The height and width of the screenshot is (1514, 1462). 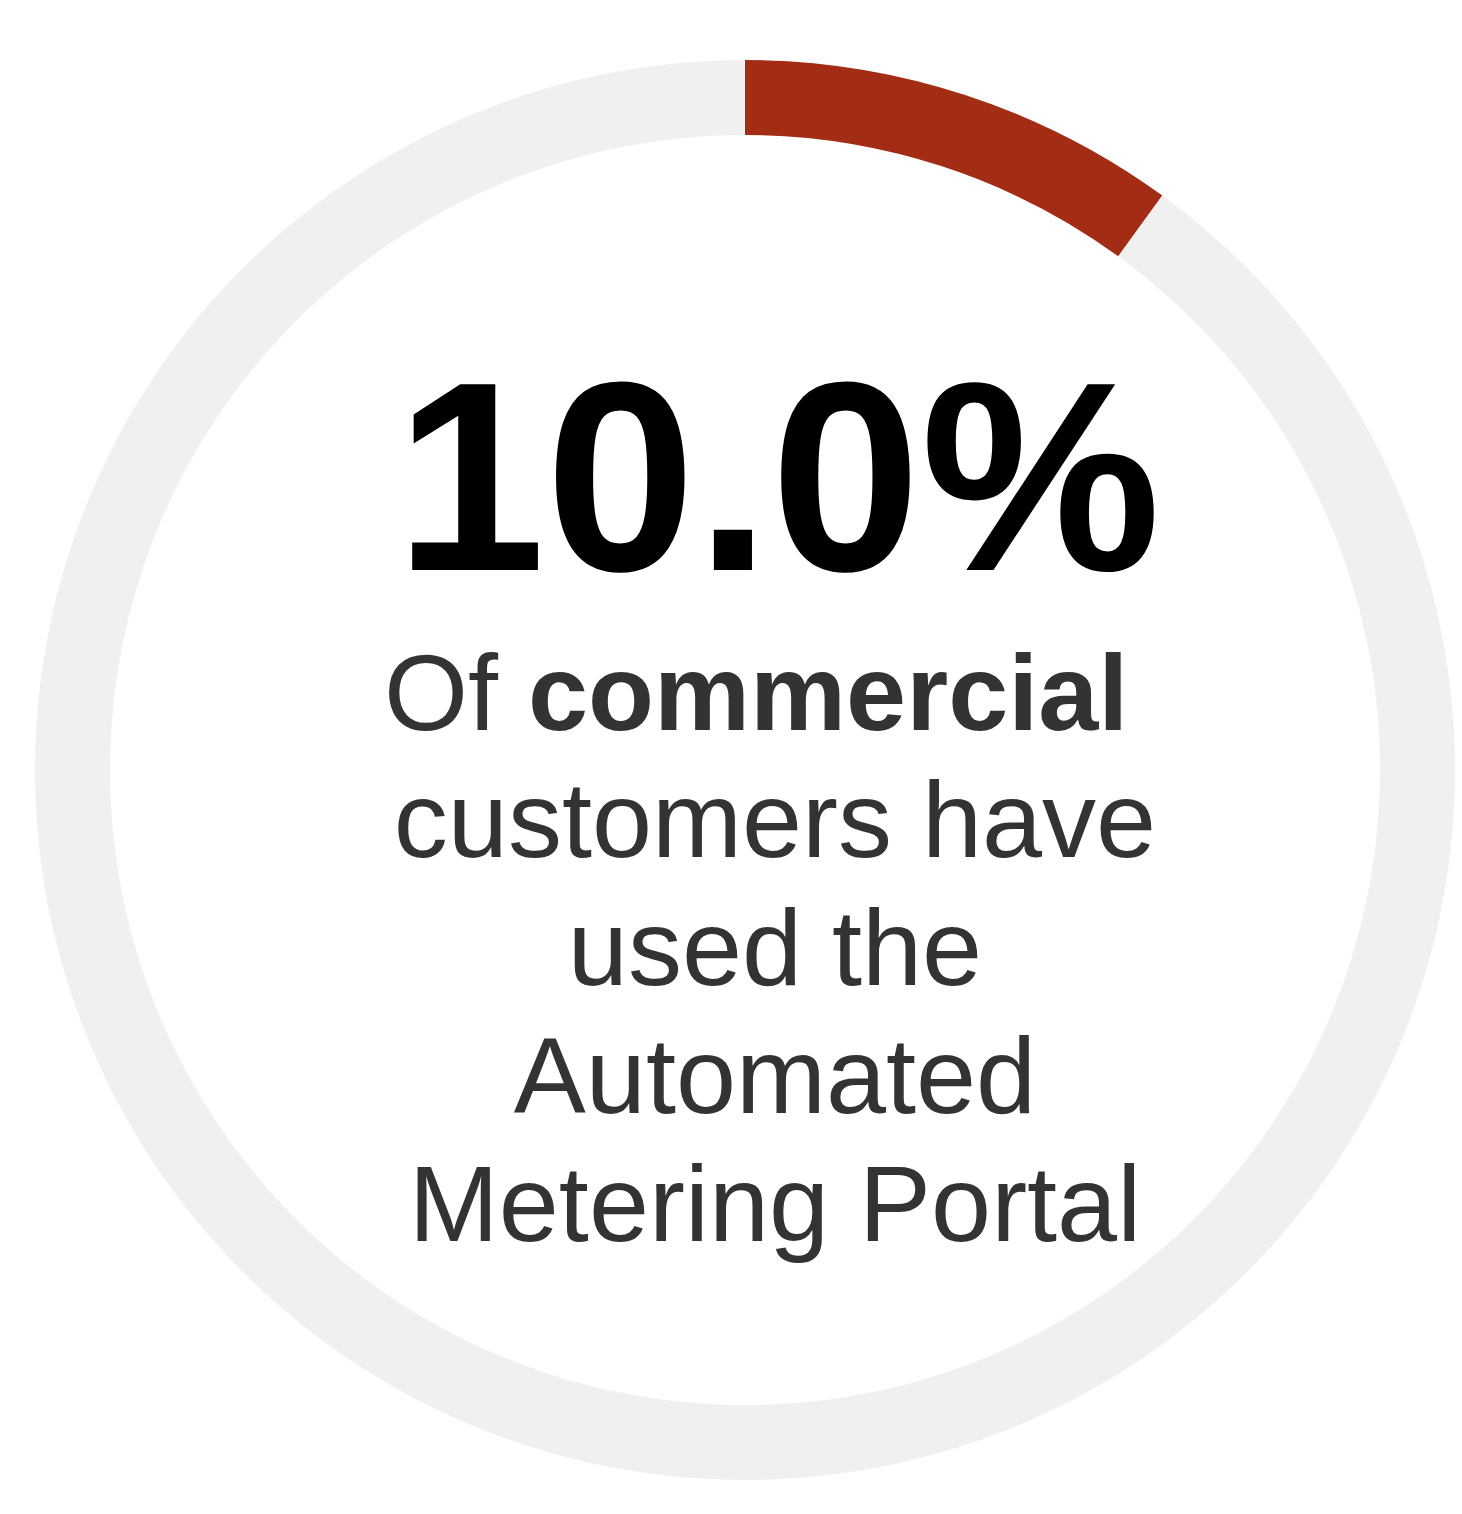 What do you see at coordinates (778, 476) in the screenshot?
I see `data-label: 10.0%` at bounding box center [778, 476].